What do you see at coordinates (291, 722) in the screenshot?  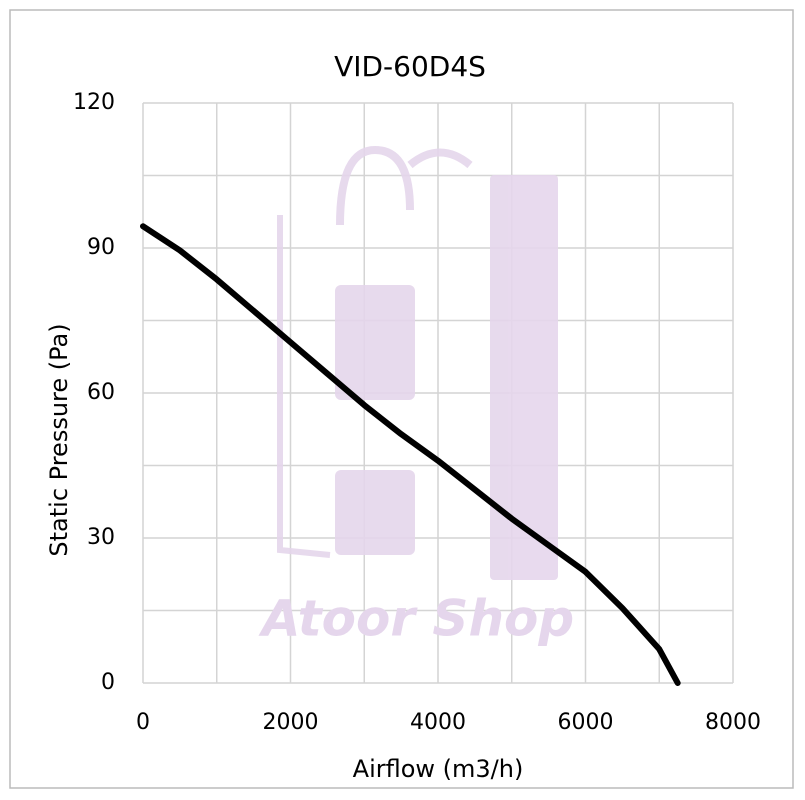 I see `x-tick-label: 2000` at bounding box center [291, 722].